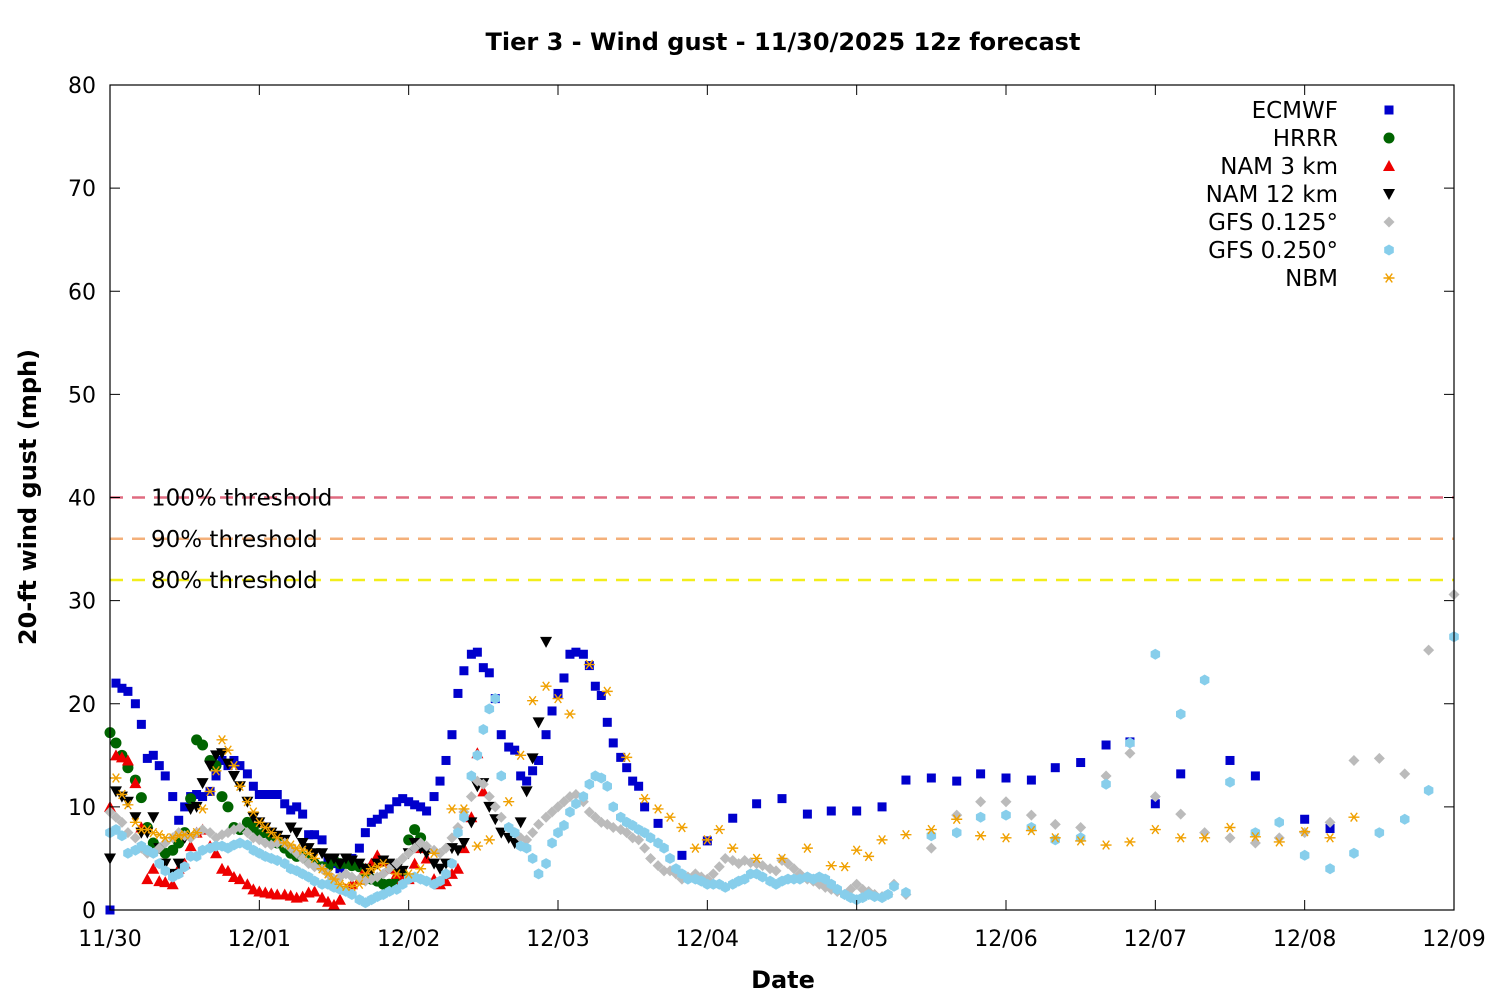  Describe the element at coordinates (82, 189) in the screenshot. I see `y-tick-label: 70` at that location.